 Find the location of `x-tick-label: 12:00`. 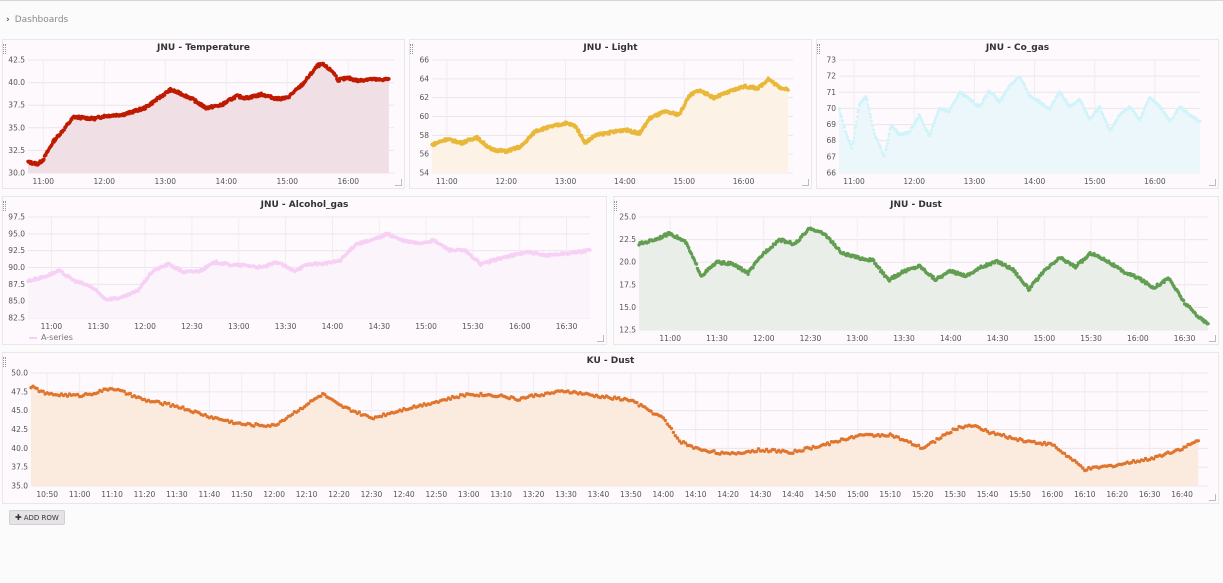

x-tick-label: 12:00 is located at coordinates (104, 181).